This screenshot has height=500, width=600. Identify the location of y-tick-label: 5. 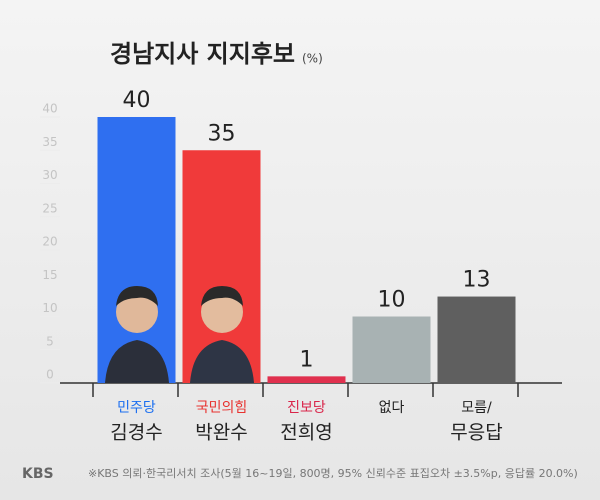
(50, 341).